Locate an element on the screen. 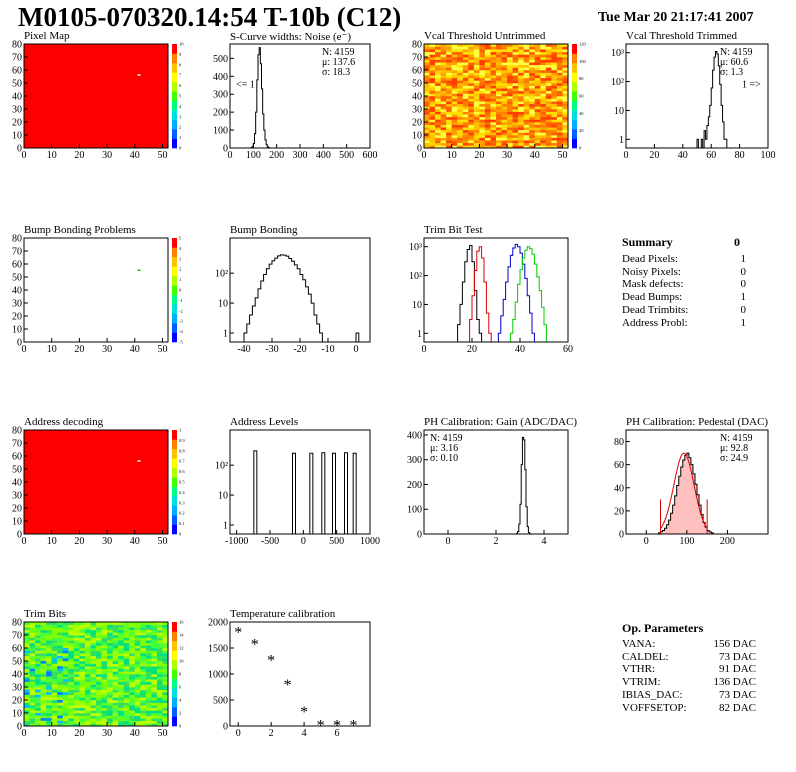 The image size is (796, 772). x-tick-label: -20 is located at coordinates (299, 349).